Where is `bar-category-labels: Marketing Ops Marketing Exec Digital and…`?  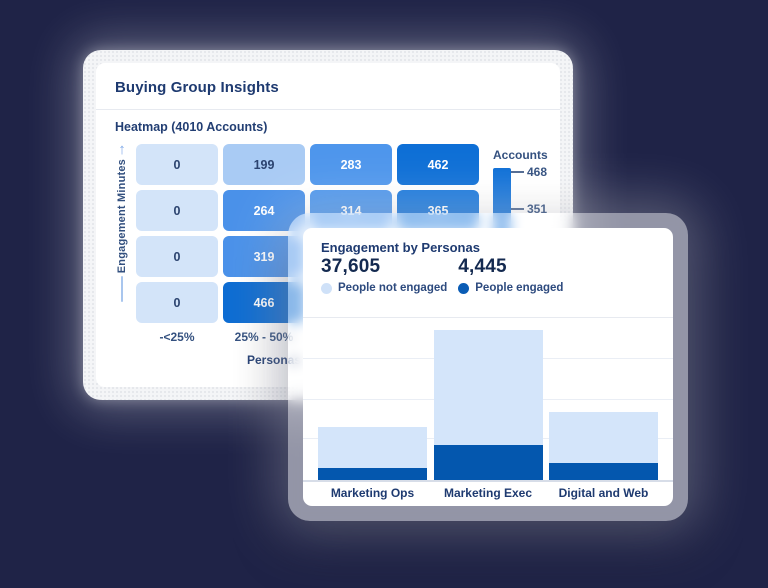
bar-category-labels: Marketing Ops Marketing Exec Digital and… is located at coordinates (488, 493).